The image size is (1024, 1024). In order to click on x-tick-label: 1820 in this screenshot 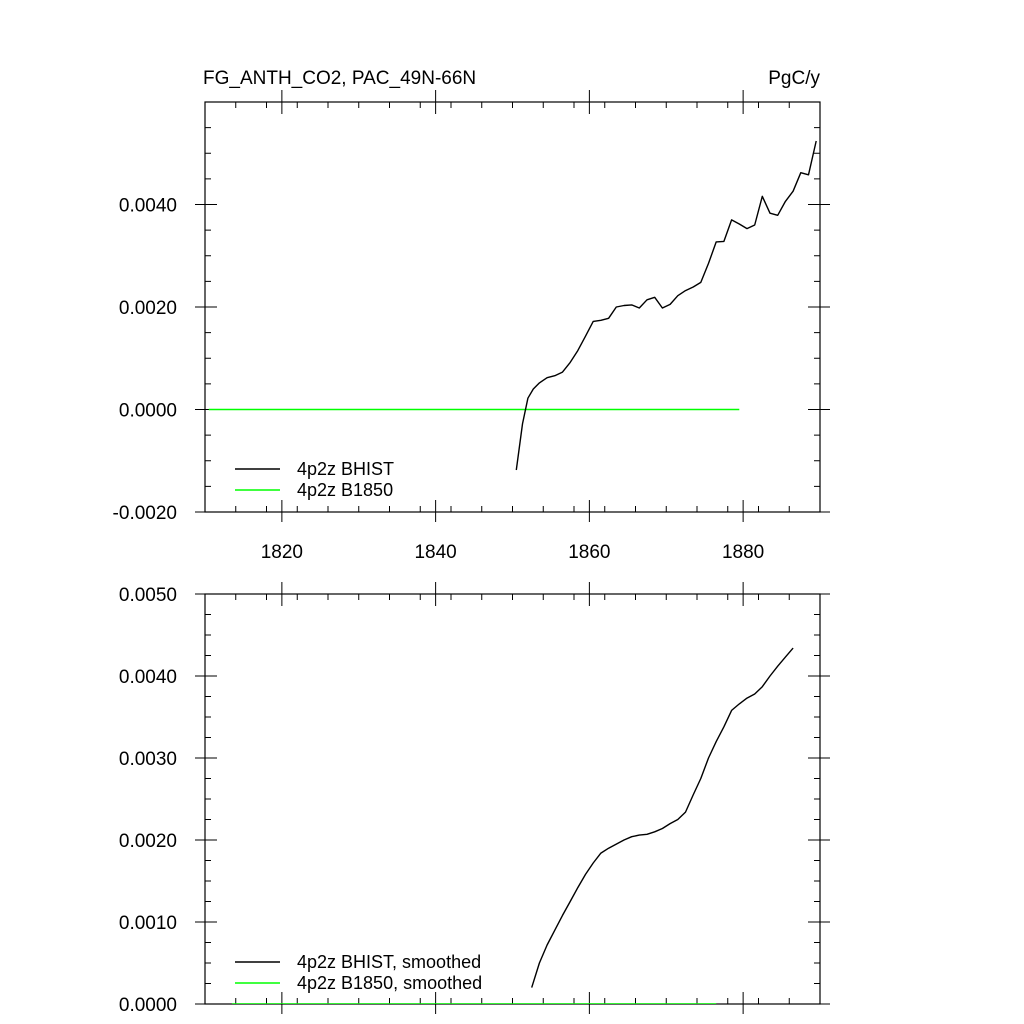, I will do `click(282, 552)`.